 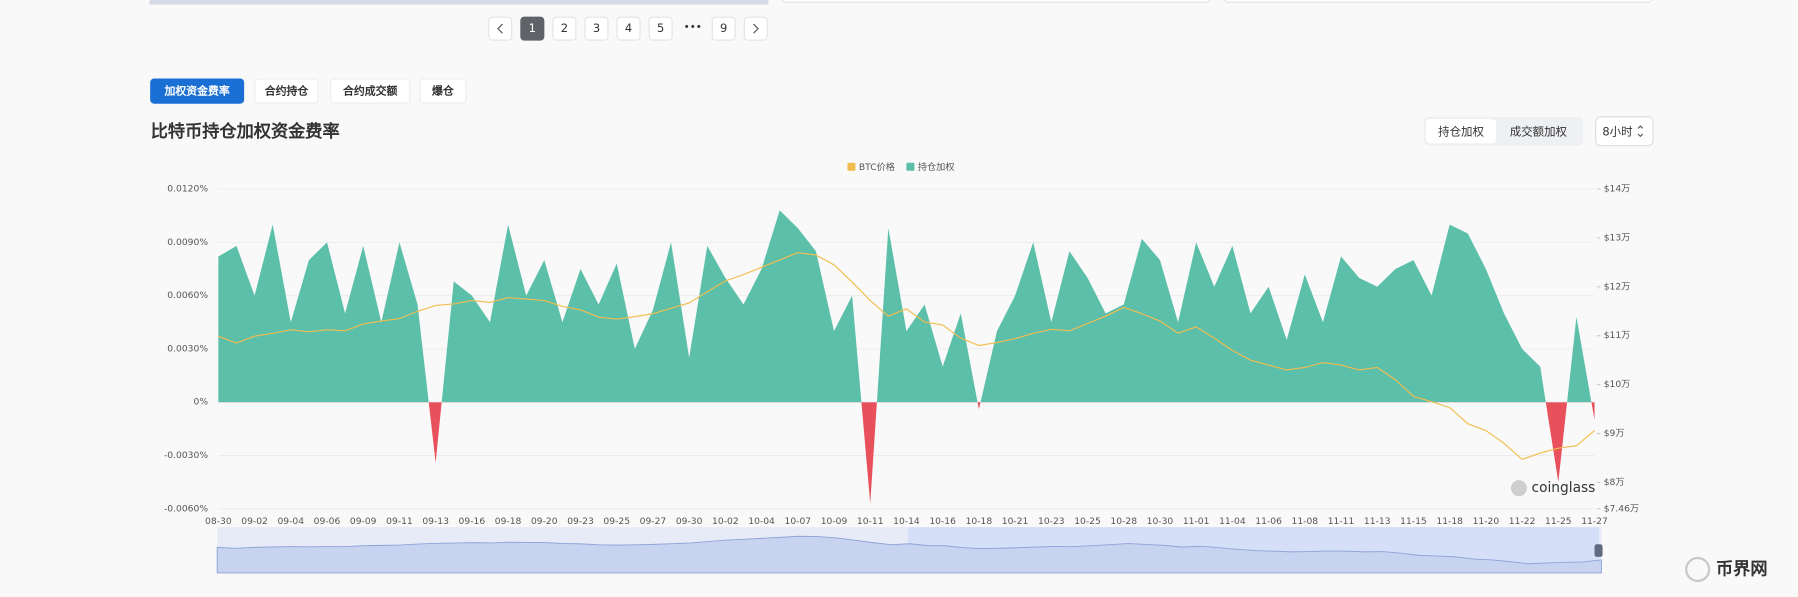 I want to click on x-tick-label: 09-20, so click(x=544, y=521).